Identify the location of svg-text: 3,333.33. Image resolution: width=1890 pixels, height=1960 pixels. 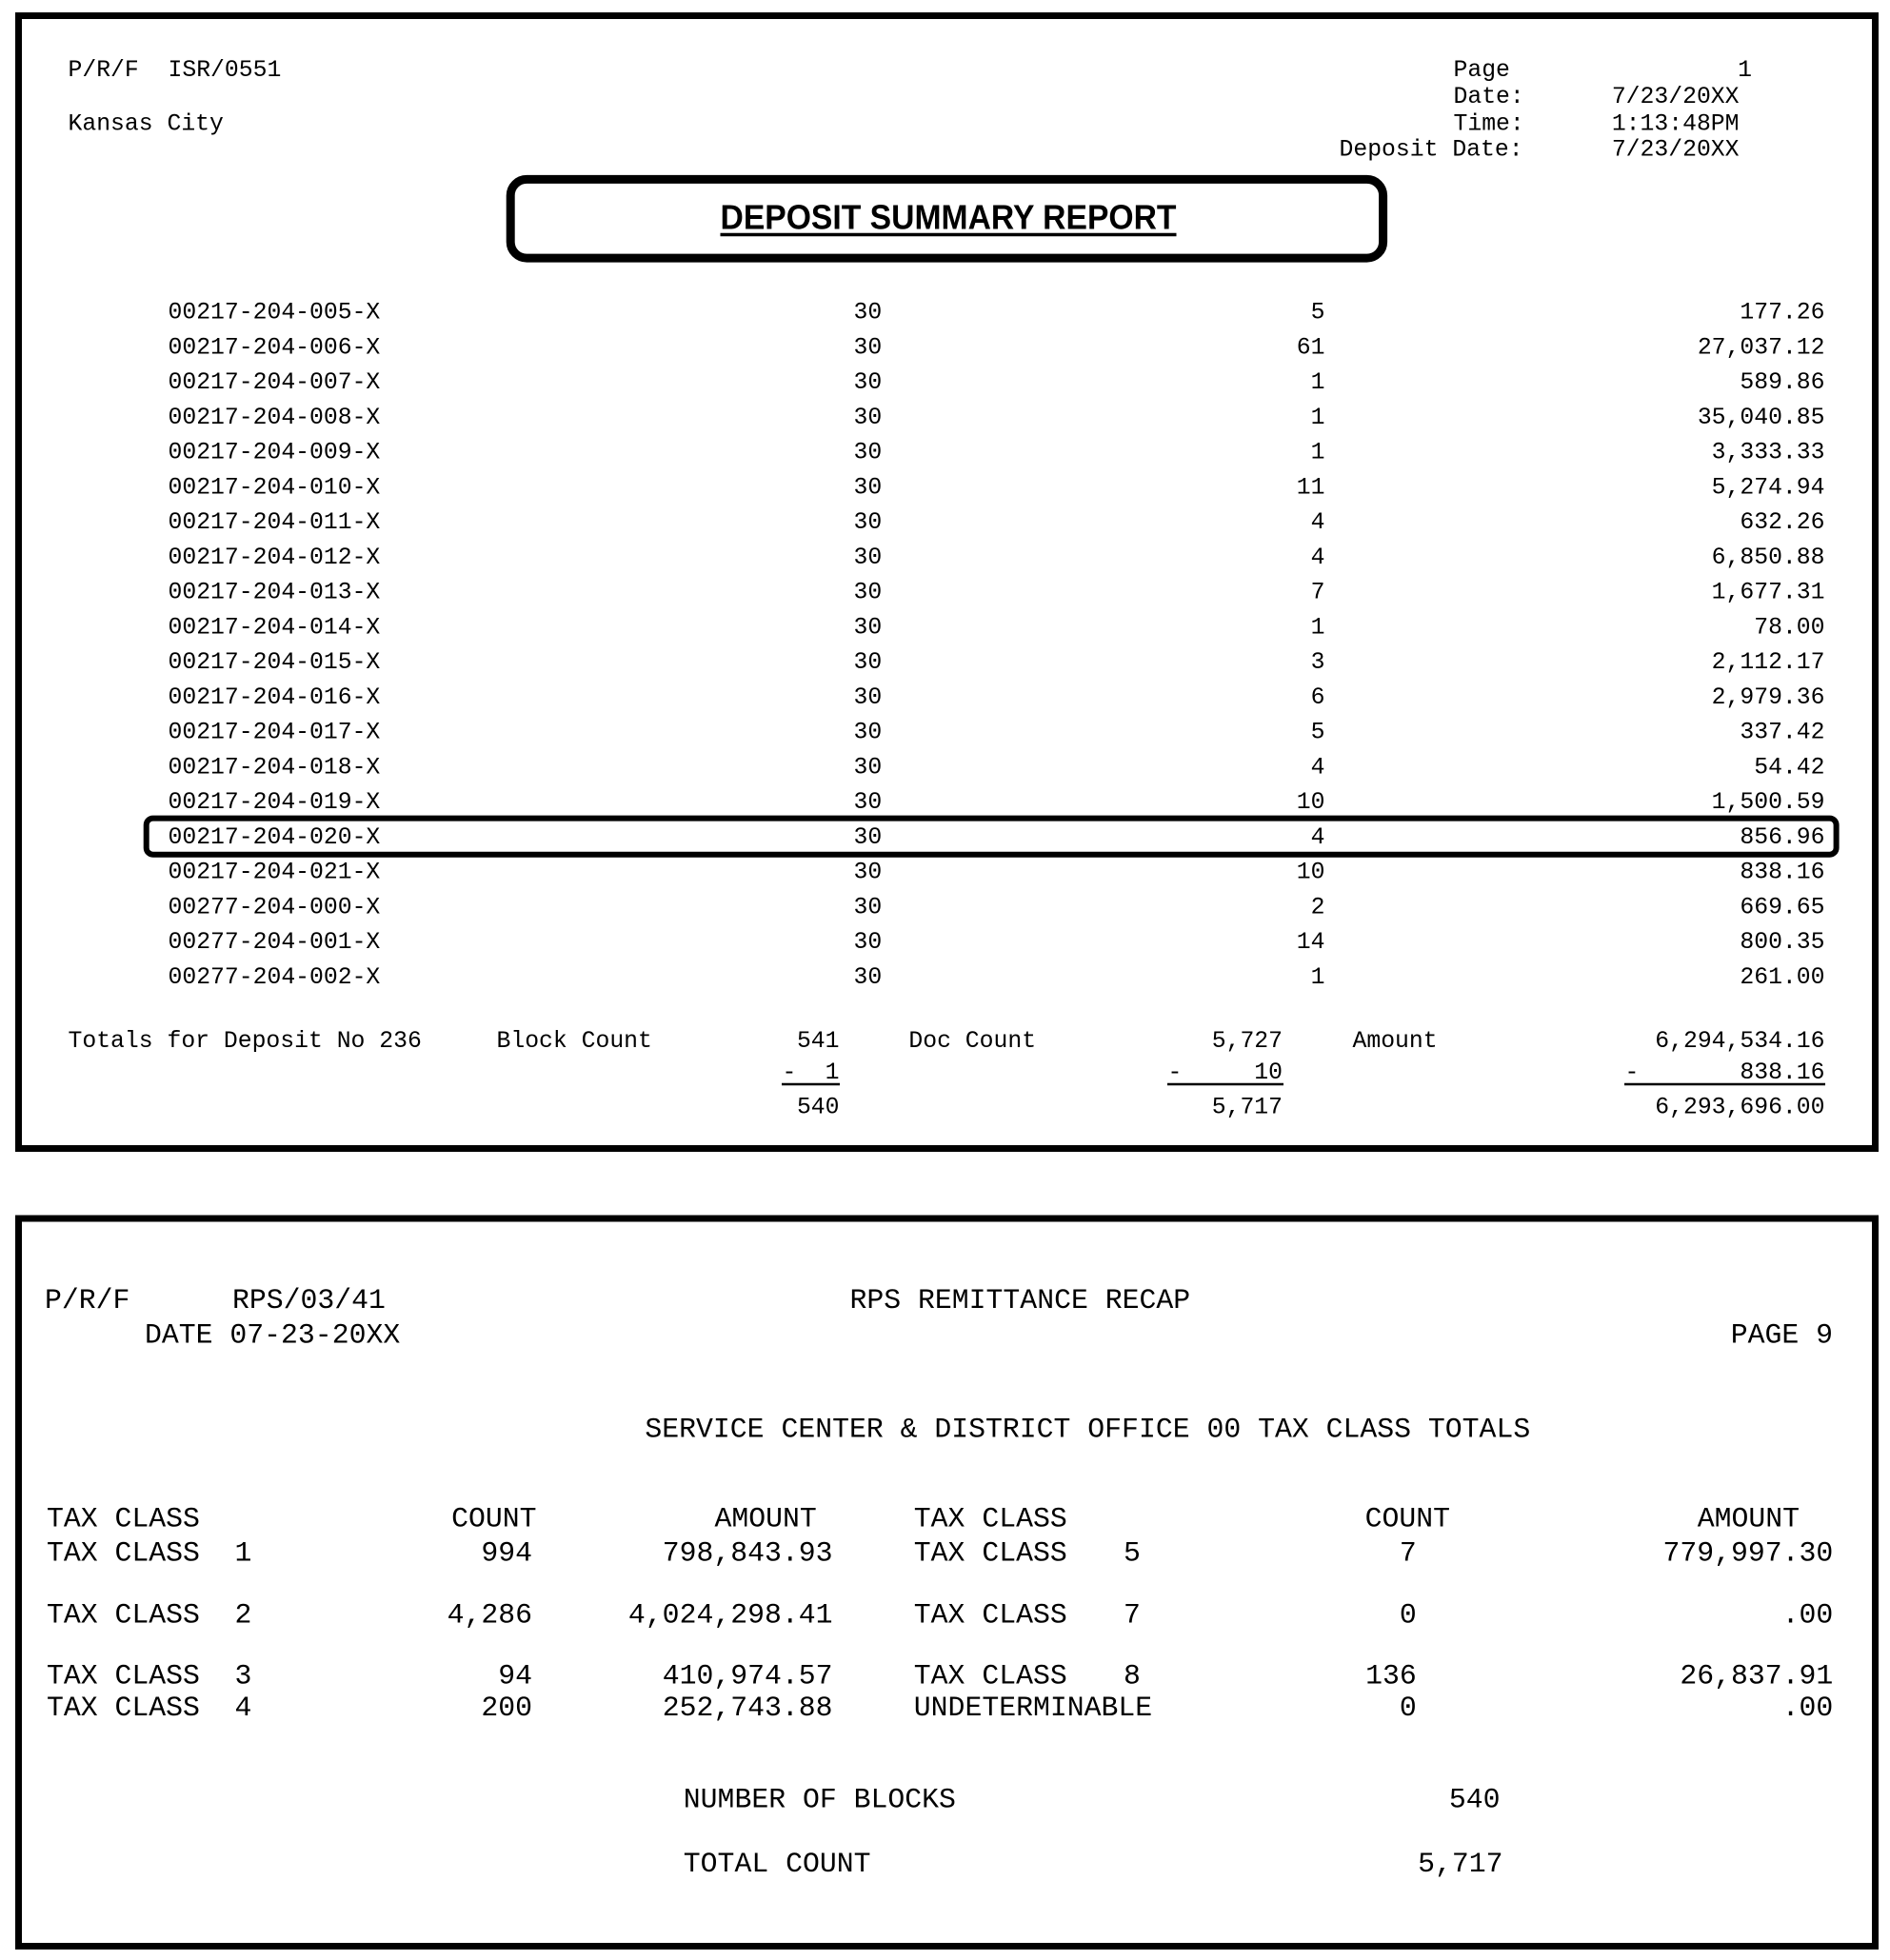
(1768, 453).